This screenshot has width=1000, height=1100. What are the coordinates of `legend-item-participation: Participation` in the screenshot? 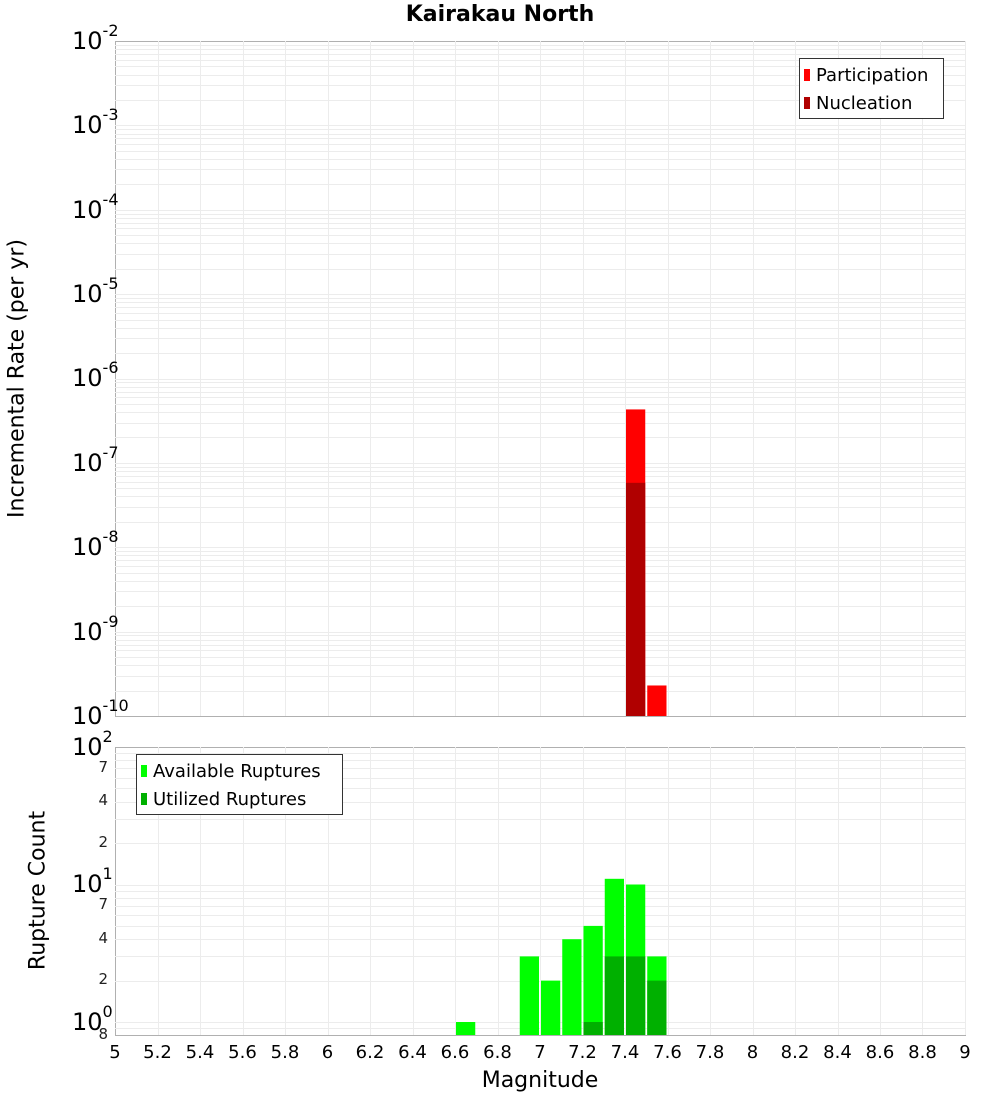 It's located at (871, 75).